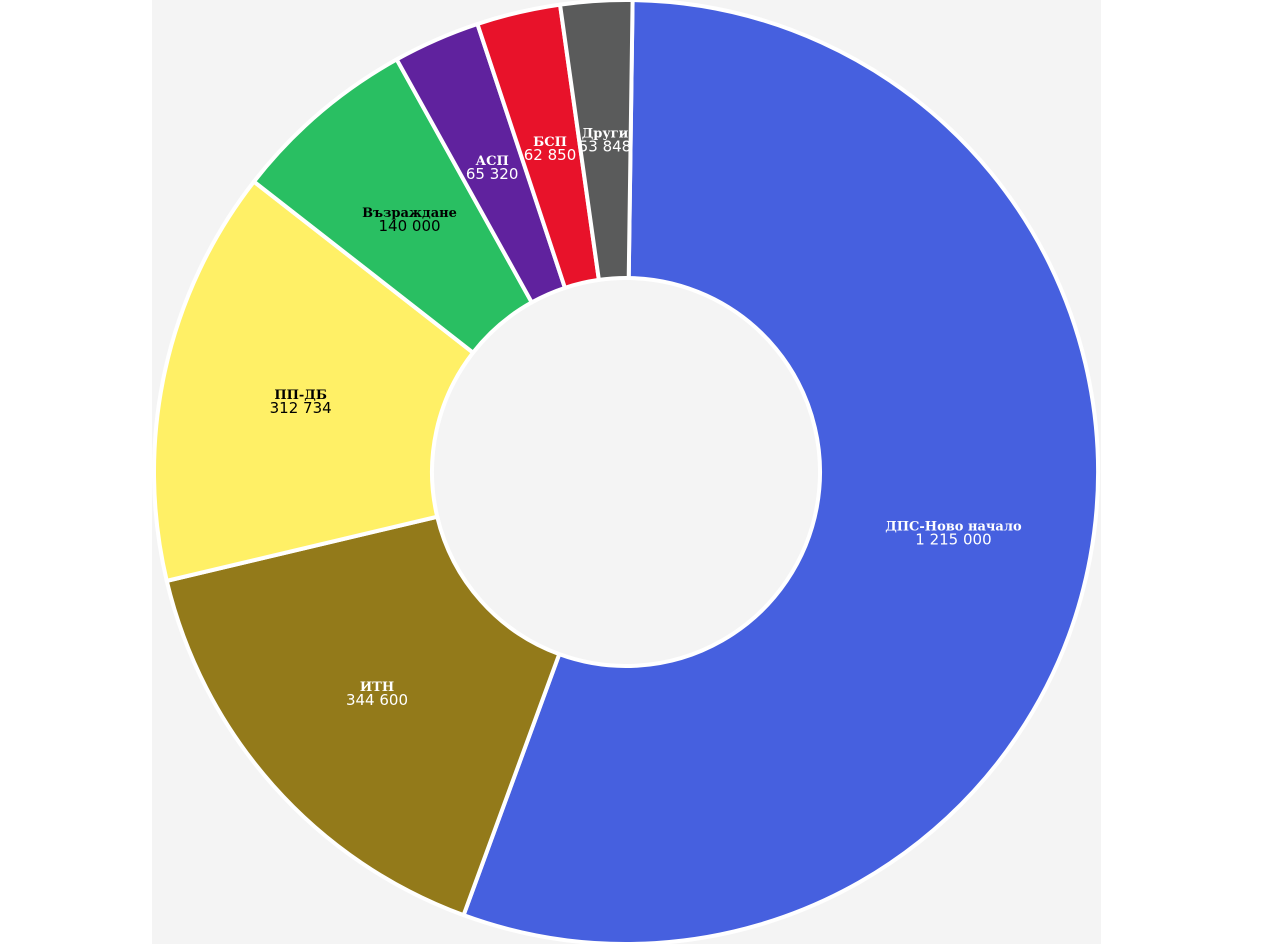 Image resolution: width=1268 pixels, height=946 pixels. Describe the element at coordinates (410, 226) in the screenshot. I see `slice-label-value: 140 000` at that location.